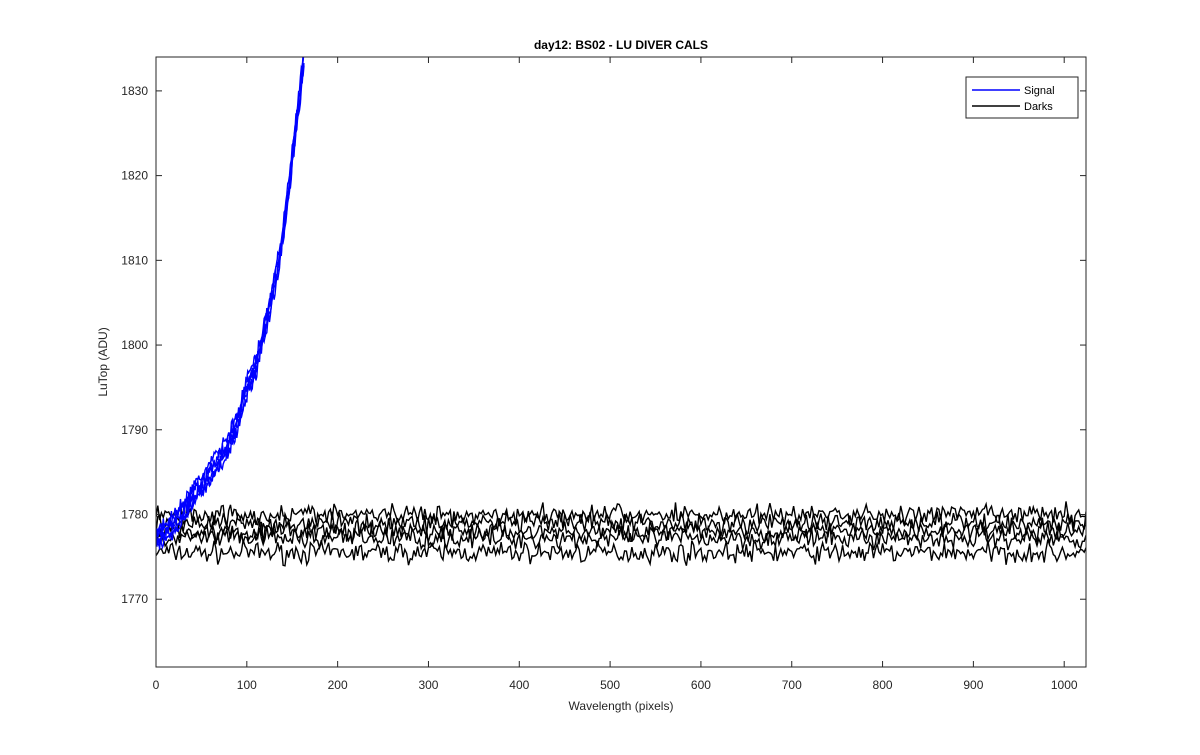  I want to click on y-tick-label: 1800, so click(134, 345).